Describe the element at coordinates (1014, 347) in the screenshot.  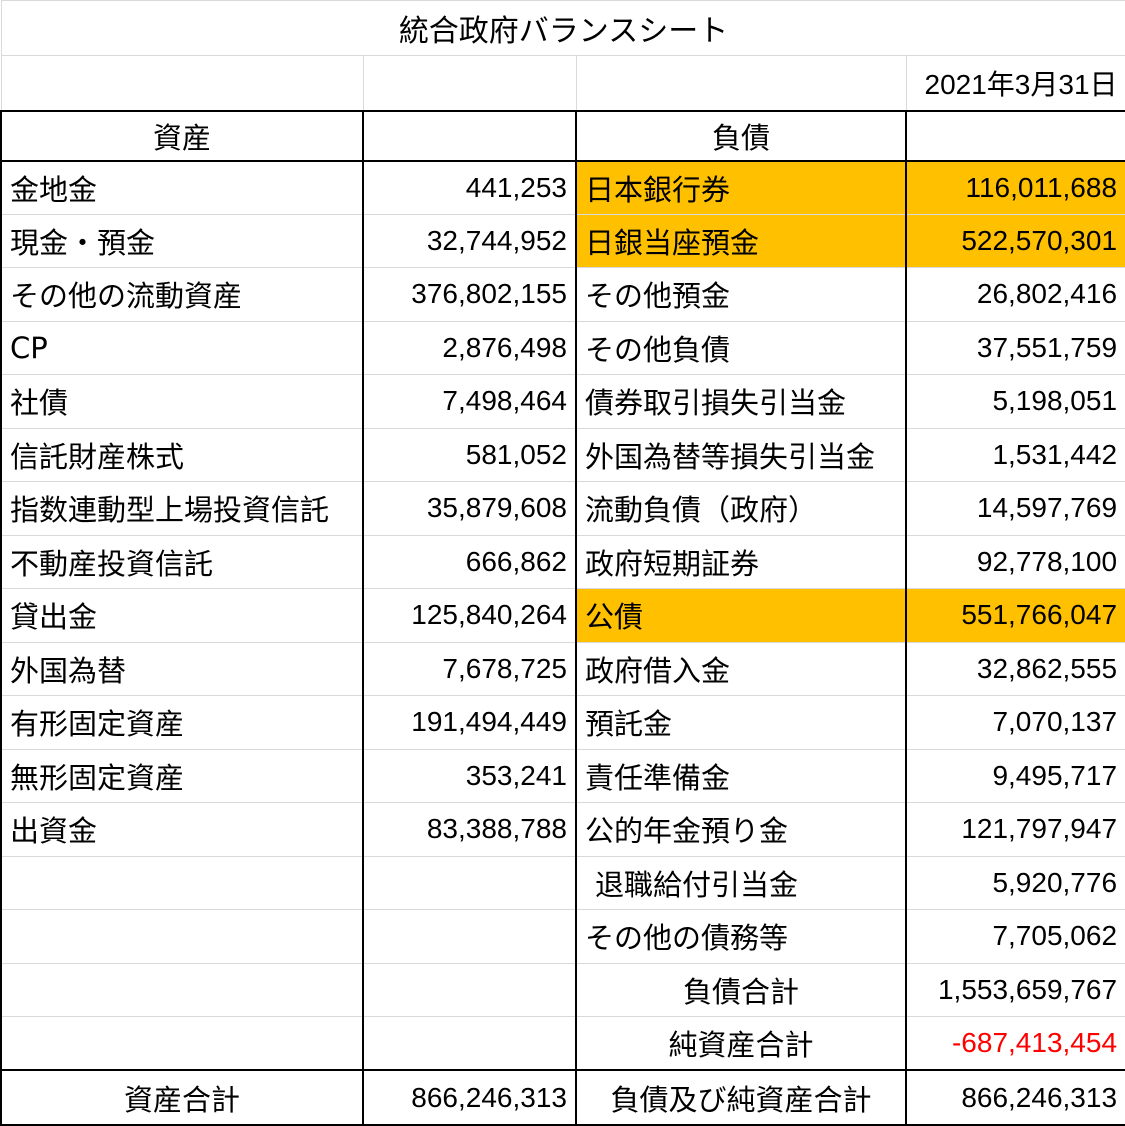
I see `liability-value: 37,551,759` at that location.